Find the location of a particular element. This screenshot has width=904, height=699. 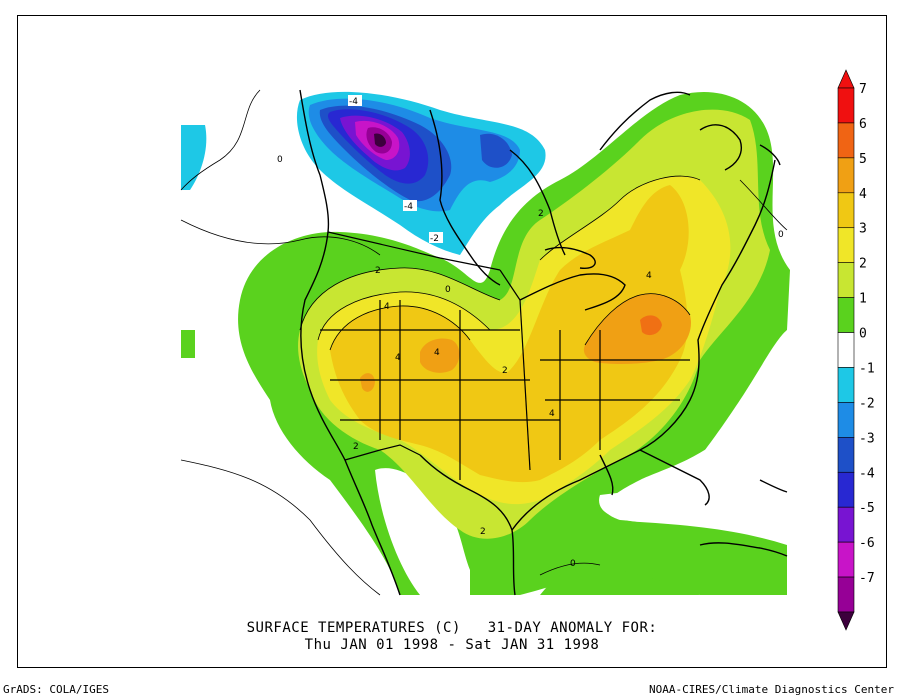

contour-label-2: 0 is located at coordinates (280, 160).